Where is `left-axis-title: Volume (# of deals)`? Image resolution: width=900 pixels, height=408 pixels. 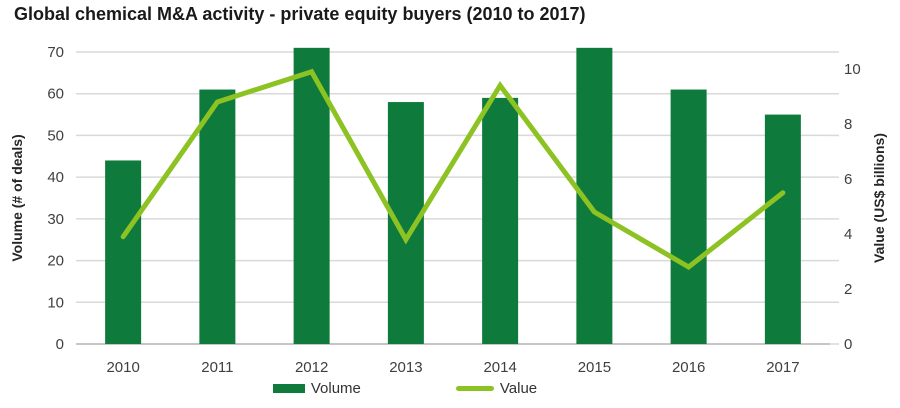
left-axis-title: Volume (# of deals) is located at coordinates (17, 197).